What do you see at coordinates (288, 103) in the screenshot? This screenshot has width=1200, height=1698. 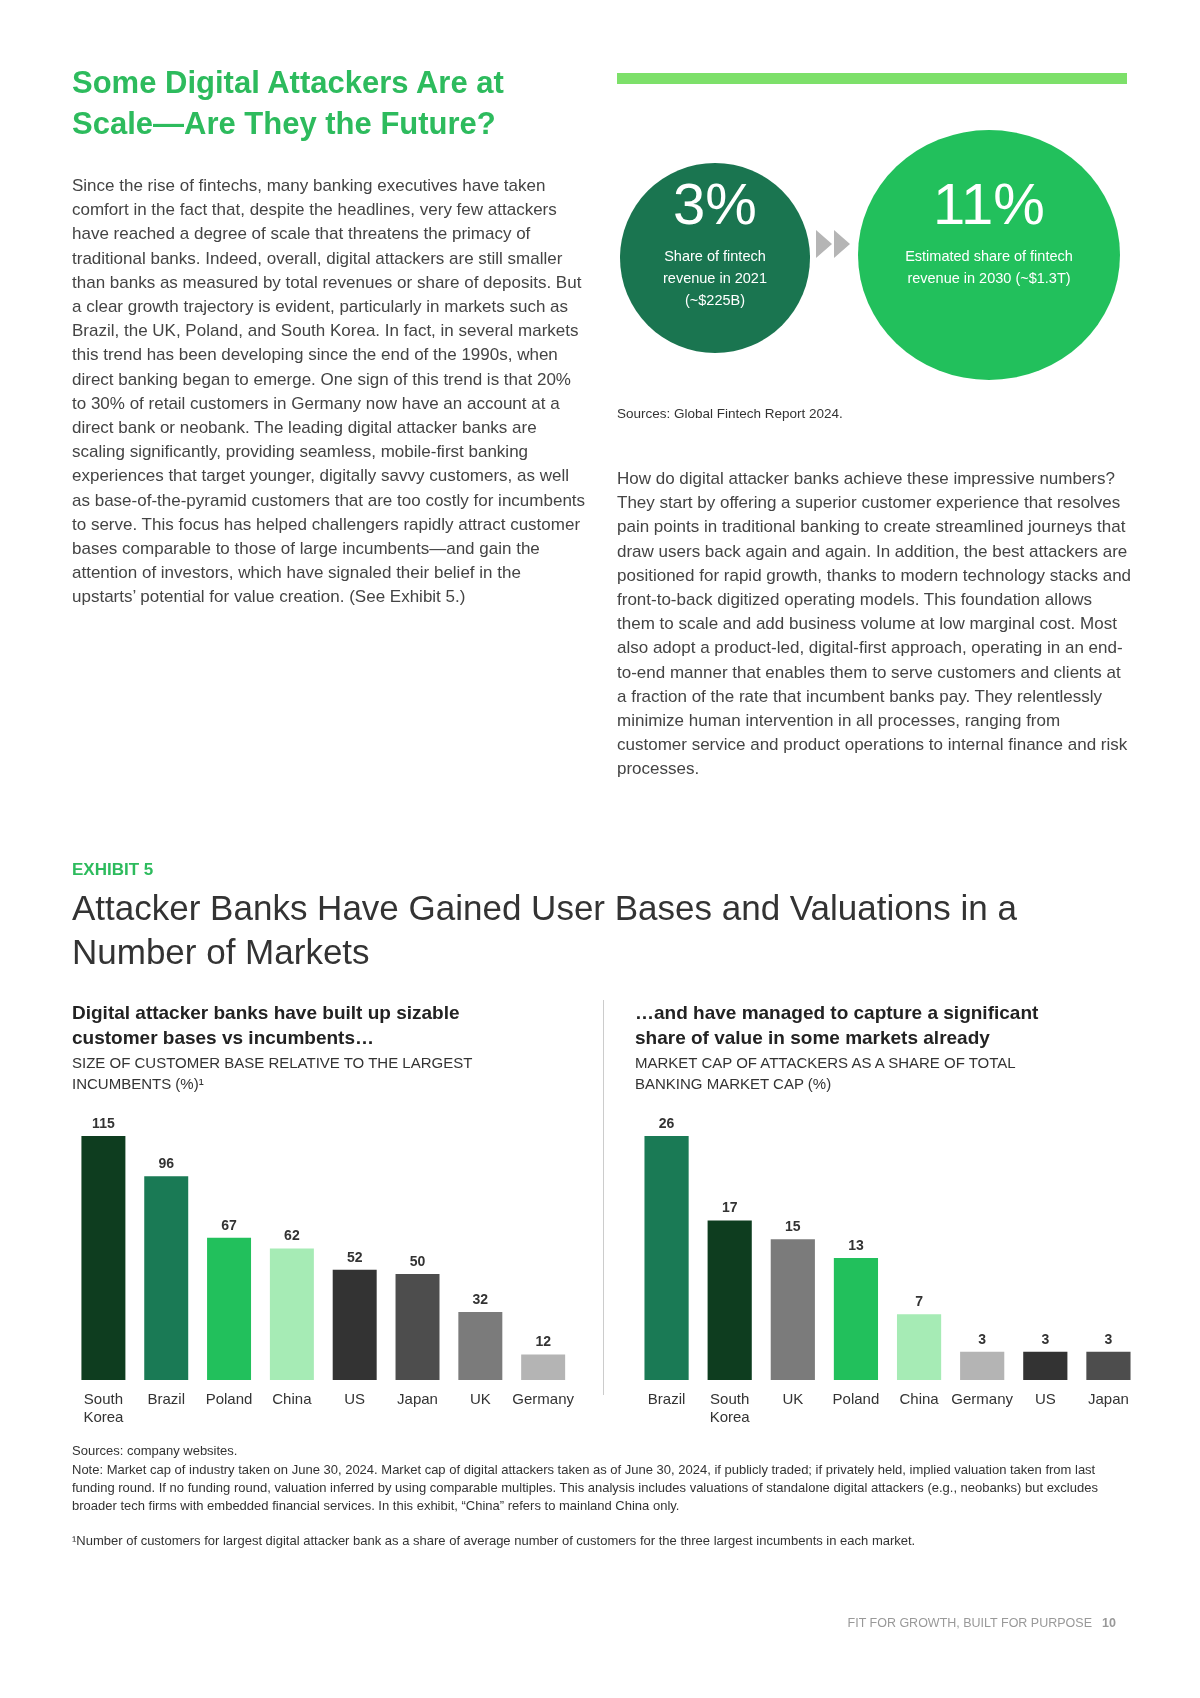 I see `text: Some Digital Attackers Are at Scale—Are They the Future?` at bounding box center [288, 103].